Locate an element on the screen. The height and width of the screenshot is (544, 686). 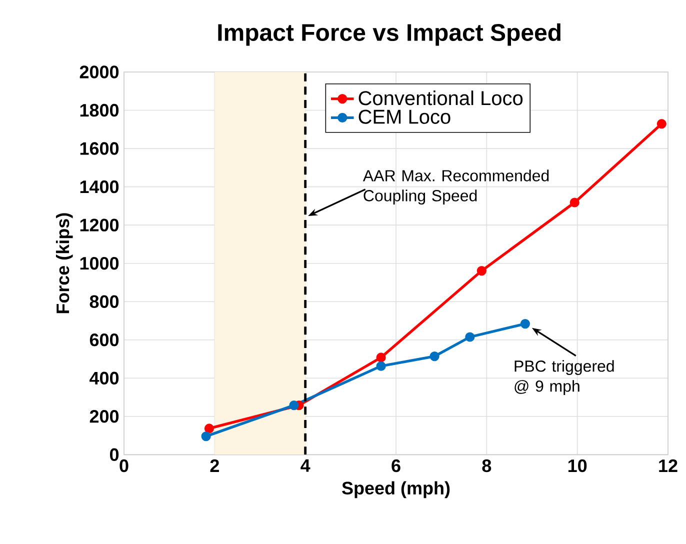
annotation: PBC triggered @ 9 mph is located at coordinates (564, 377).